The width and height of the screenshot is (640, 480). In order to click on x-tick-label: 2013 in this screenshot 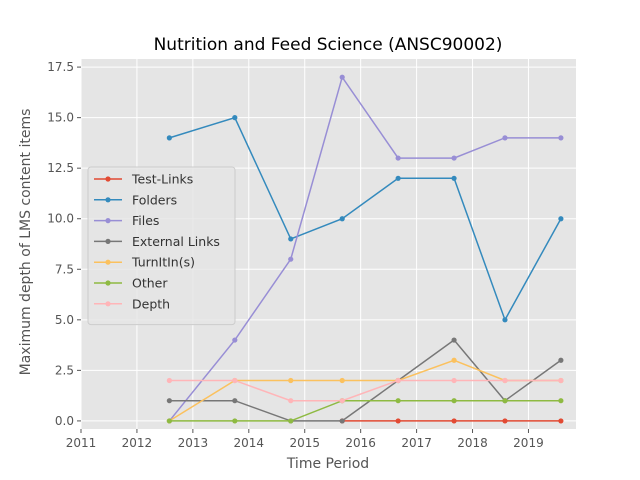, I will do `click(193, 443)`.